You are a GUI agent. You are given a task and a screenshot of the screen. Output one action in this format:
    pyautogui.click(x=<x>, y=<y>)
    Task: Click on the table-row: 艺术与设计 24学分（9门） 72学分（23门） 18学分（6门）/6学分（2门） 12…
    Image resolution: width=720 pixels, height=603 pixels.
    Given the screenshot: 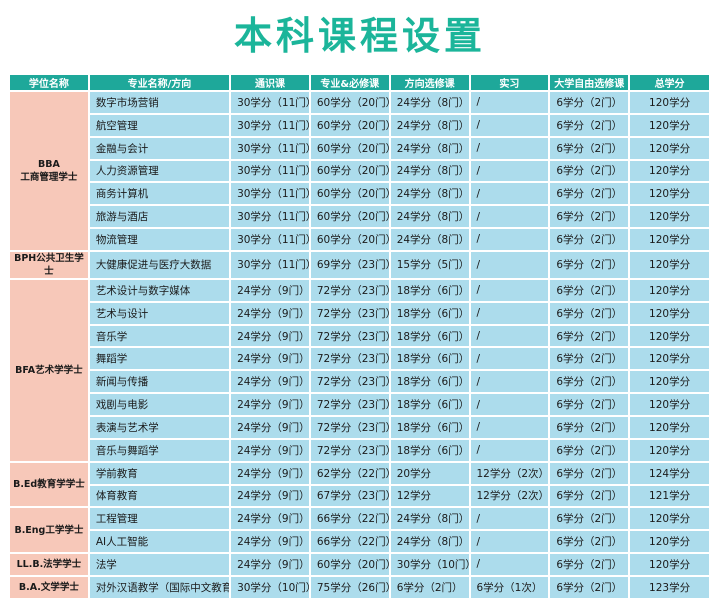 What is the action you would take?
    pyautogui.click(x=359, y=313)
    